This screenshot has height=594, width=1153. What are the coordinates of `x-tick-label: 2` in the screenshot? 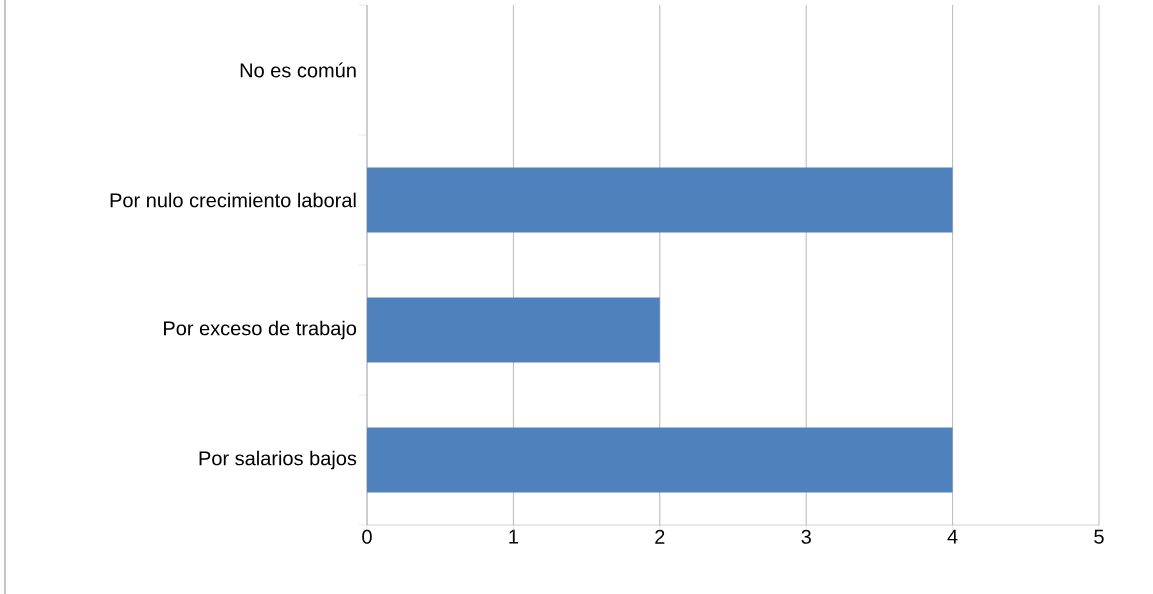 It's located at (660, 536).